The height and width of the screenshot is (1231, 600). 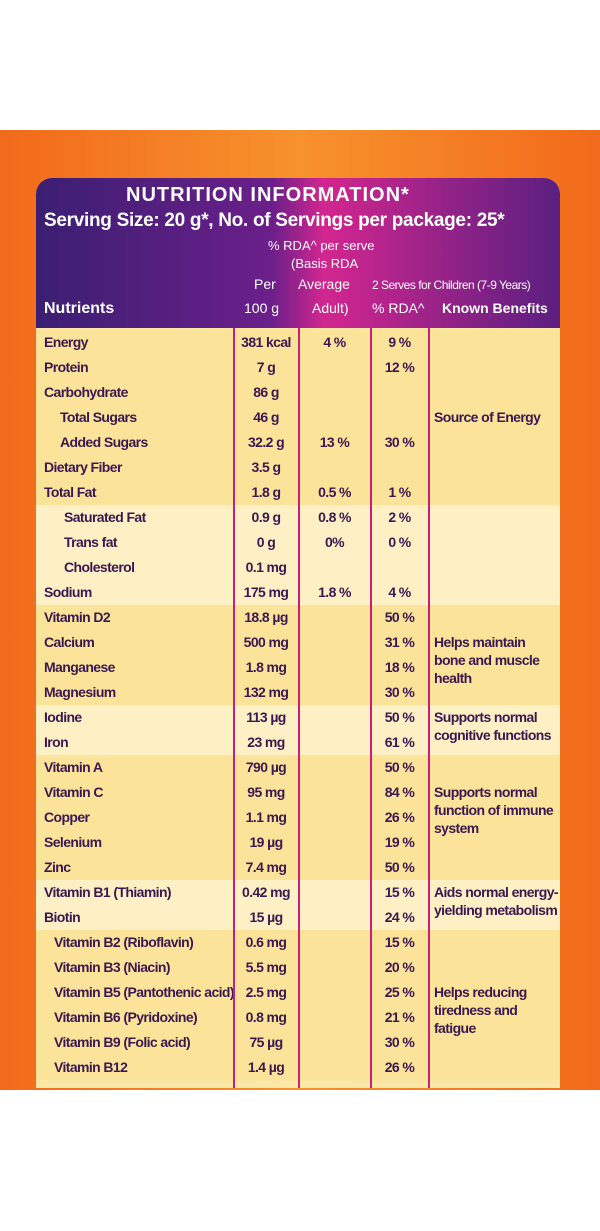 I want to click on nutrient-name: Iron, so click(x=56, y=742).